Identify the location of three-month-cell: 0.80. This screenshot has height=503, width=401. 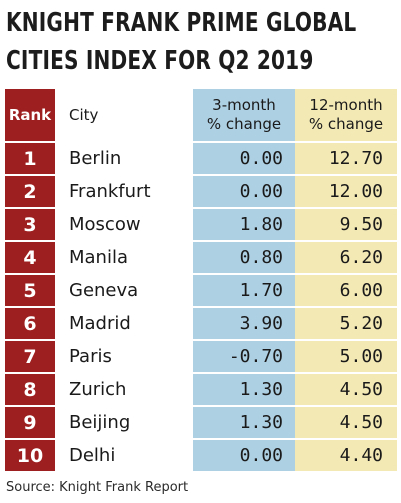
(244, 258).